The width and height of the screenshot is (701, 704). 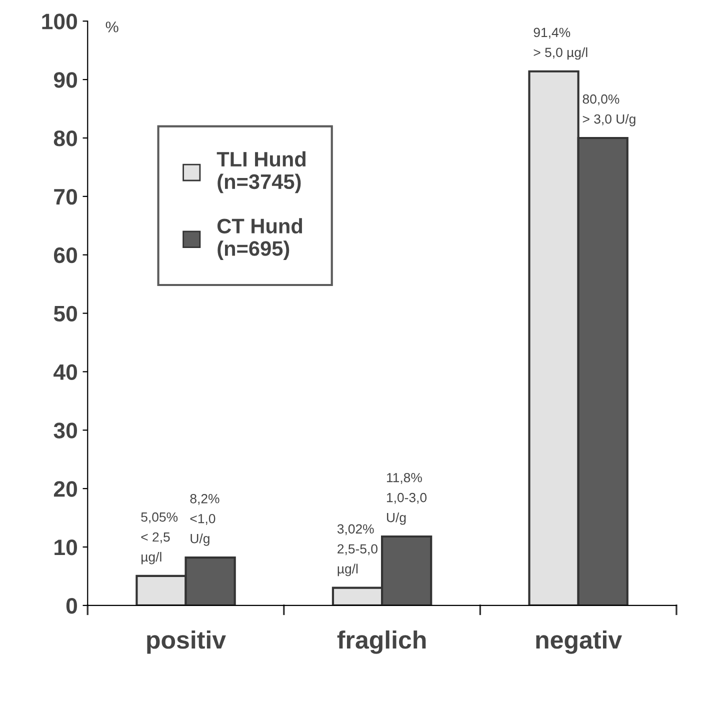 I want to click on y-tick-label: 30, so click(x=65, y=430).